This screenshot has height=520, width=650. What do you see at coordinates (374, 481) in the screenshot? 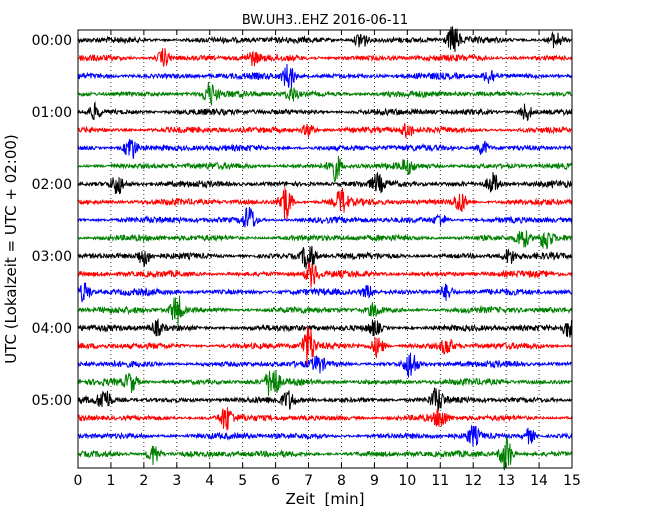
I see `x-tick-label-9: 9` at bounding box center [374, 481].